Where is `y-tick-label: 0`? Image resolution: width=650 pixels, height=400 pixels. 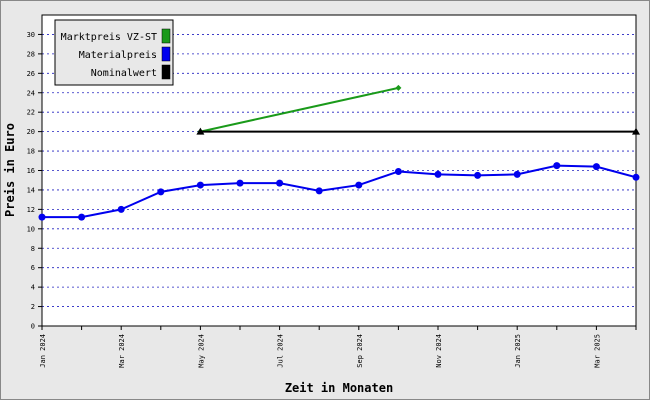
y-tick-label: 0 is located at coordinates (33, 327).